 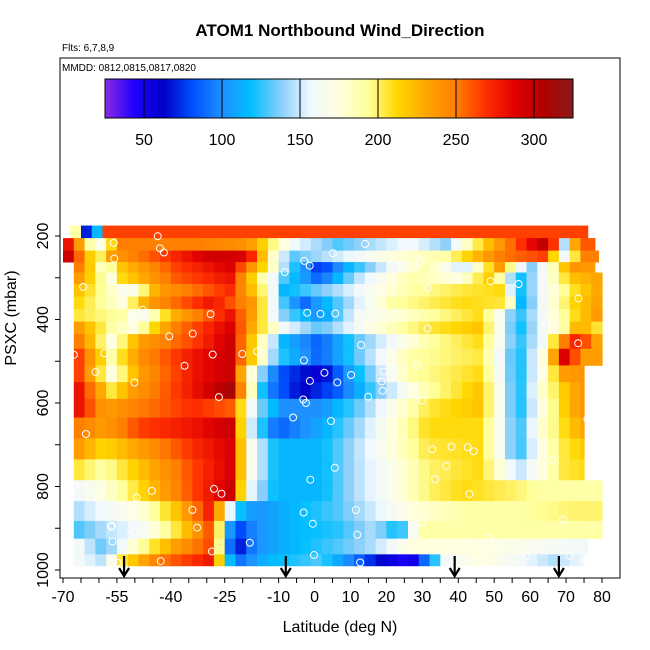 What do you see at coordinates (43, 236) in the screenshot?
I see `y-tick-label: 200` at bounding box center [43, 236].